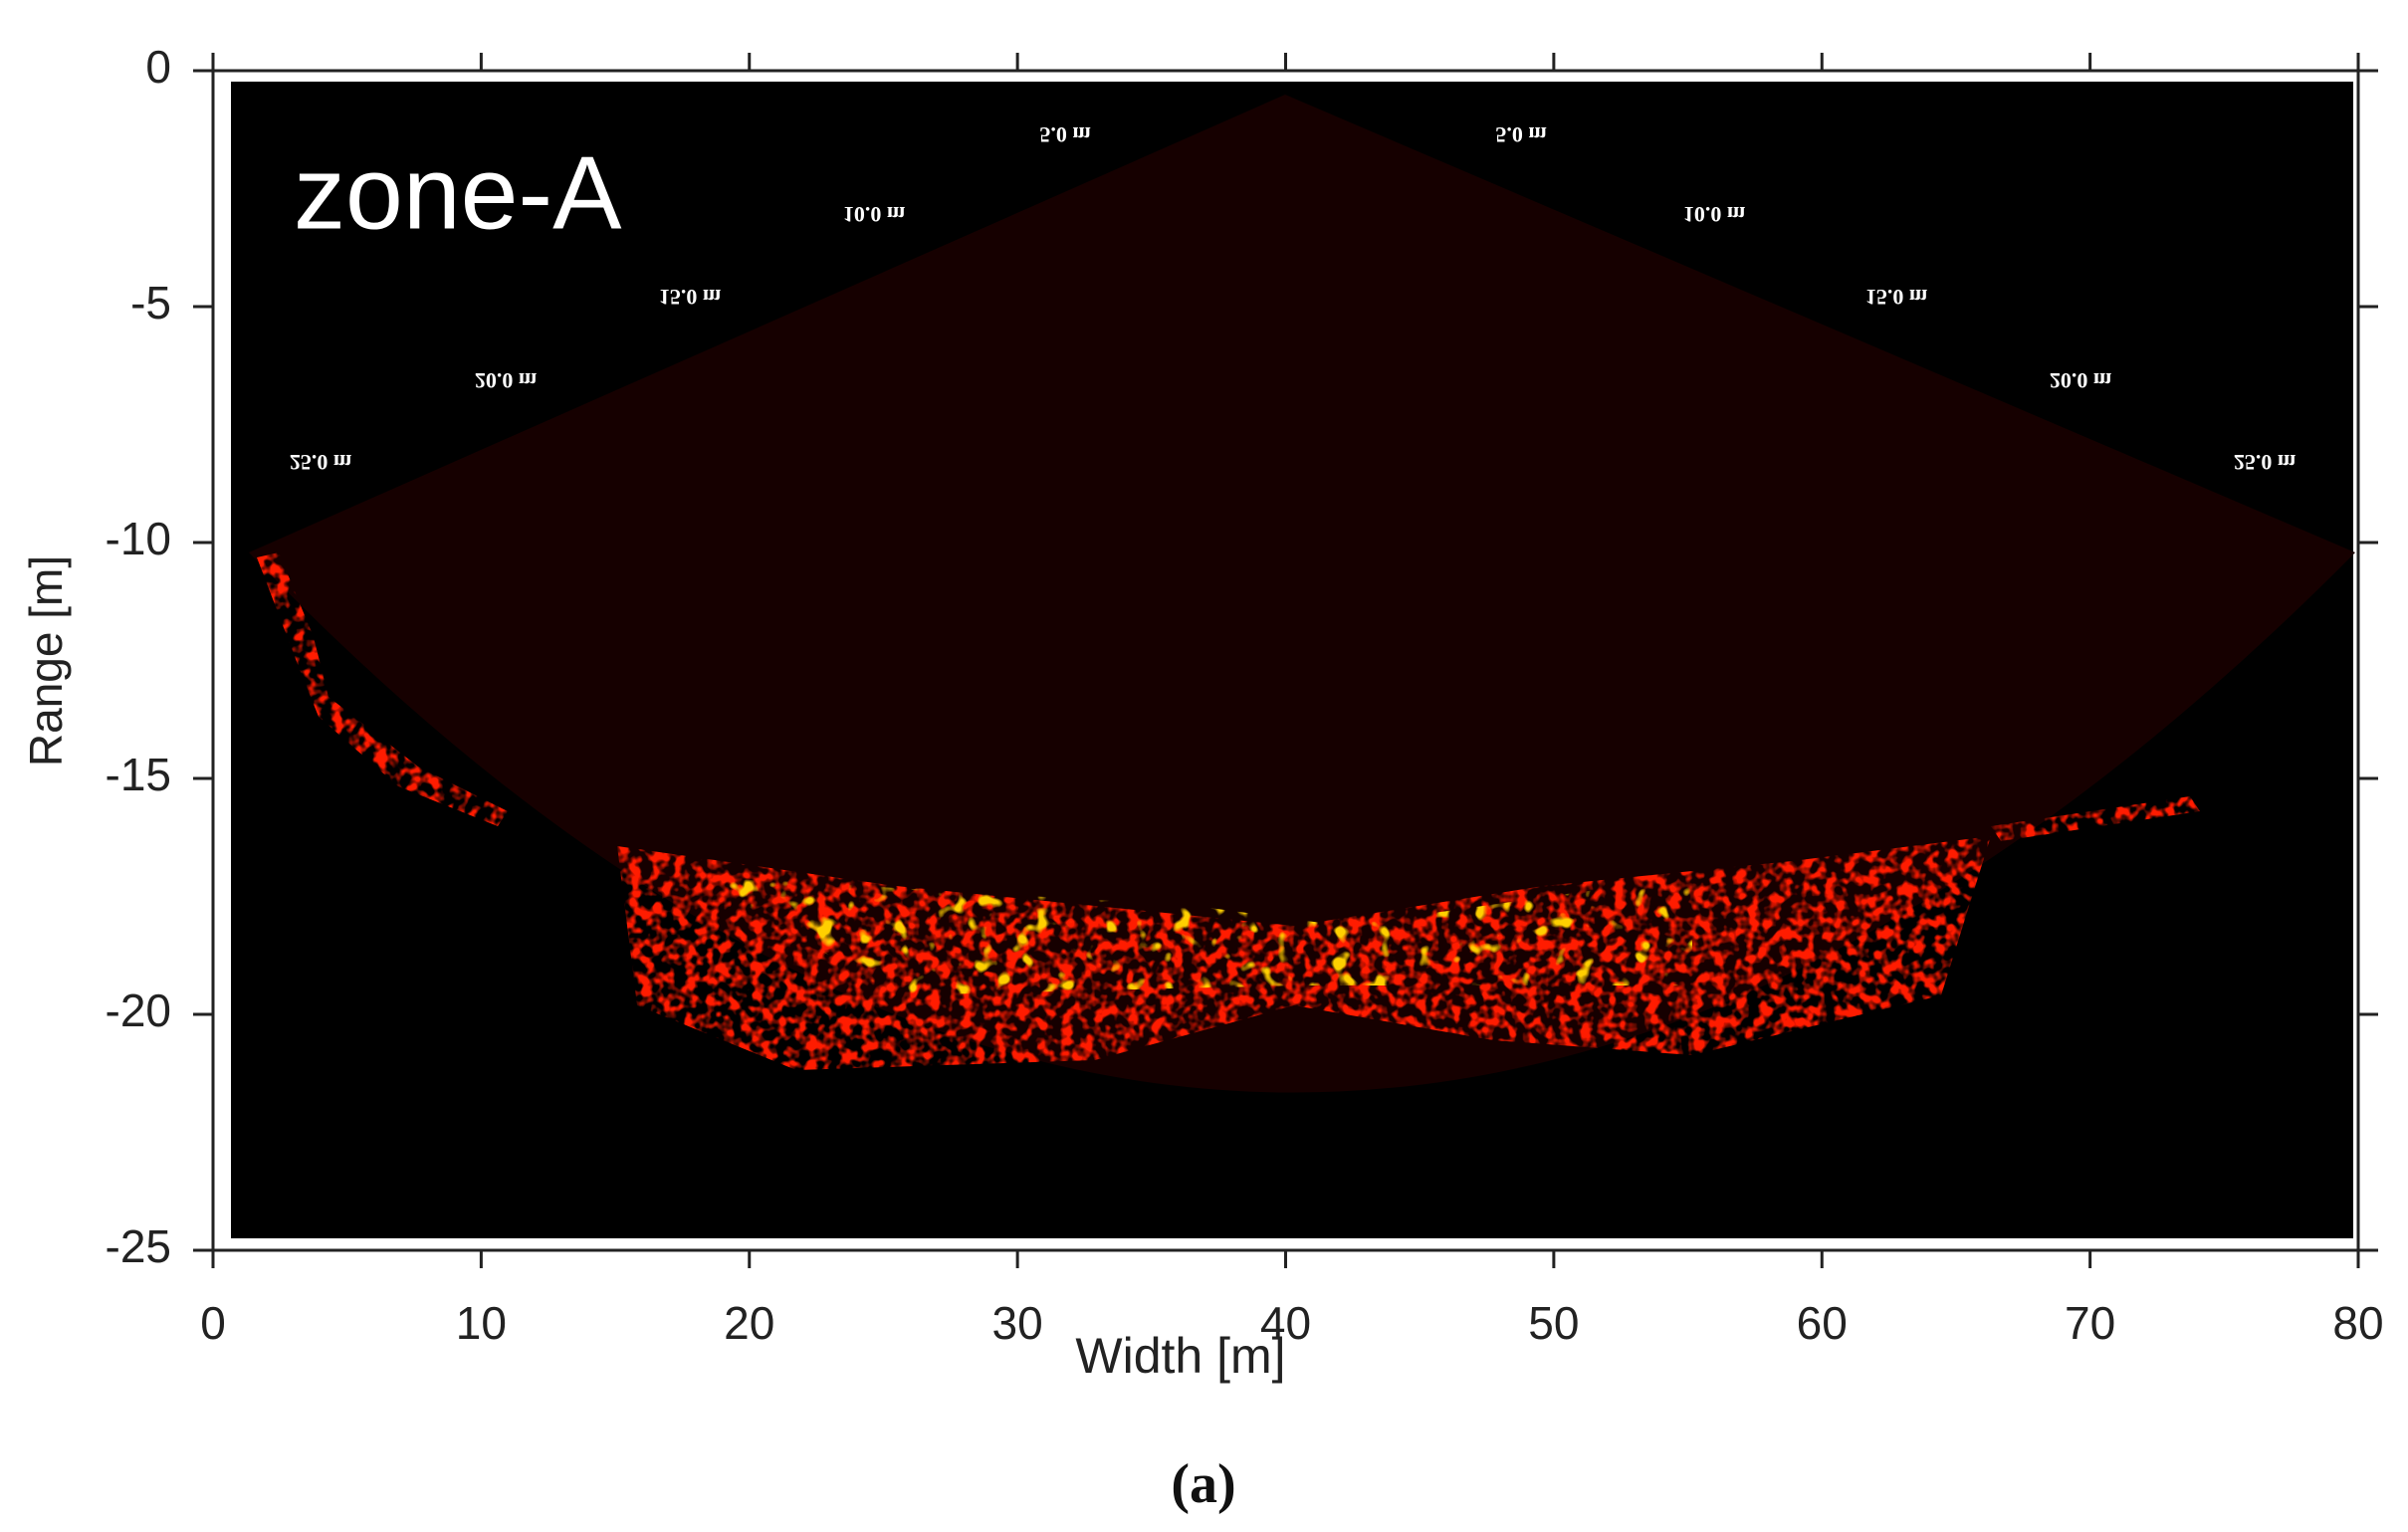  Describe the element at coordinates (46, 660) in the screenshot. I see `y-axis-label: Range [m]` at that location.